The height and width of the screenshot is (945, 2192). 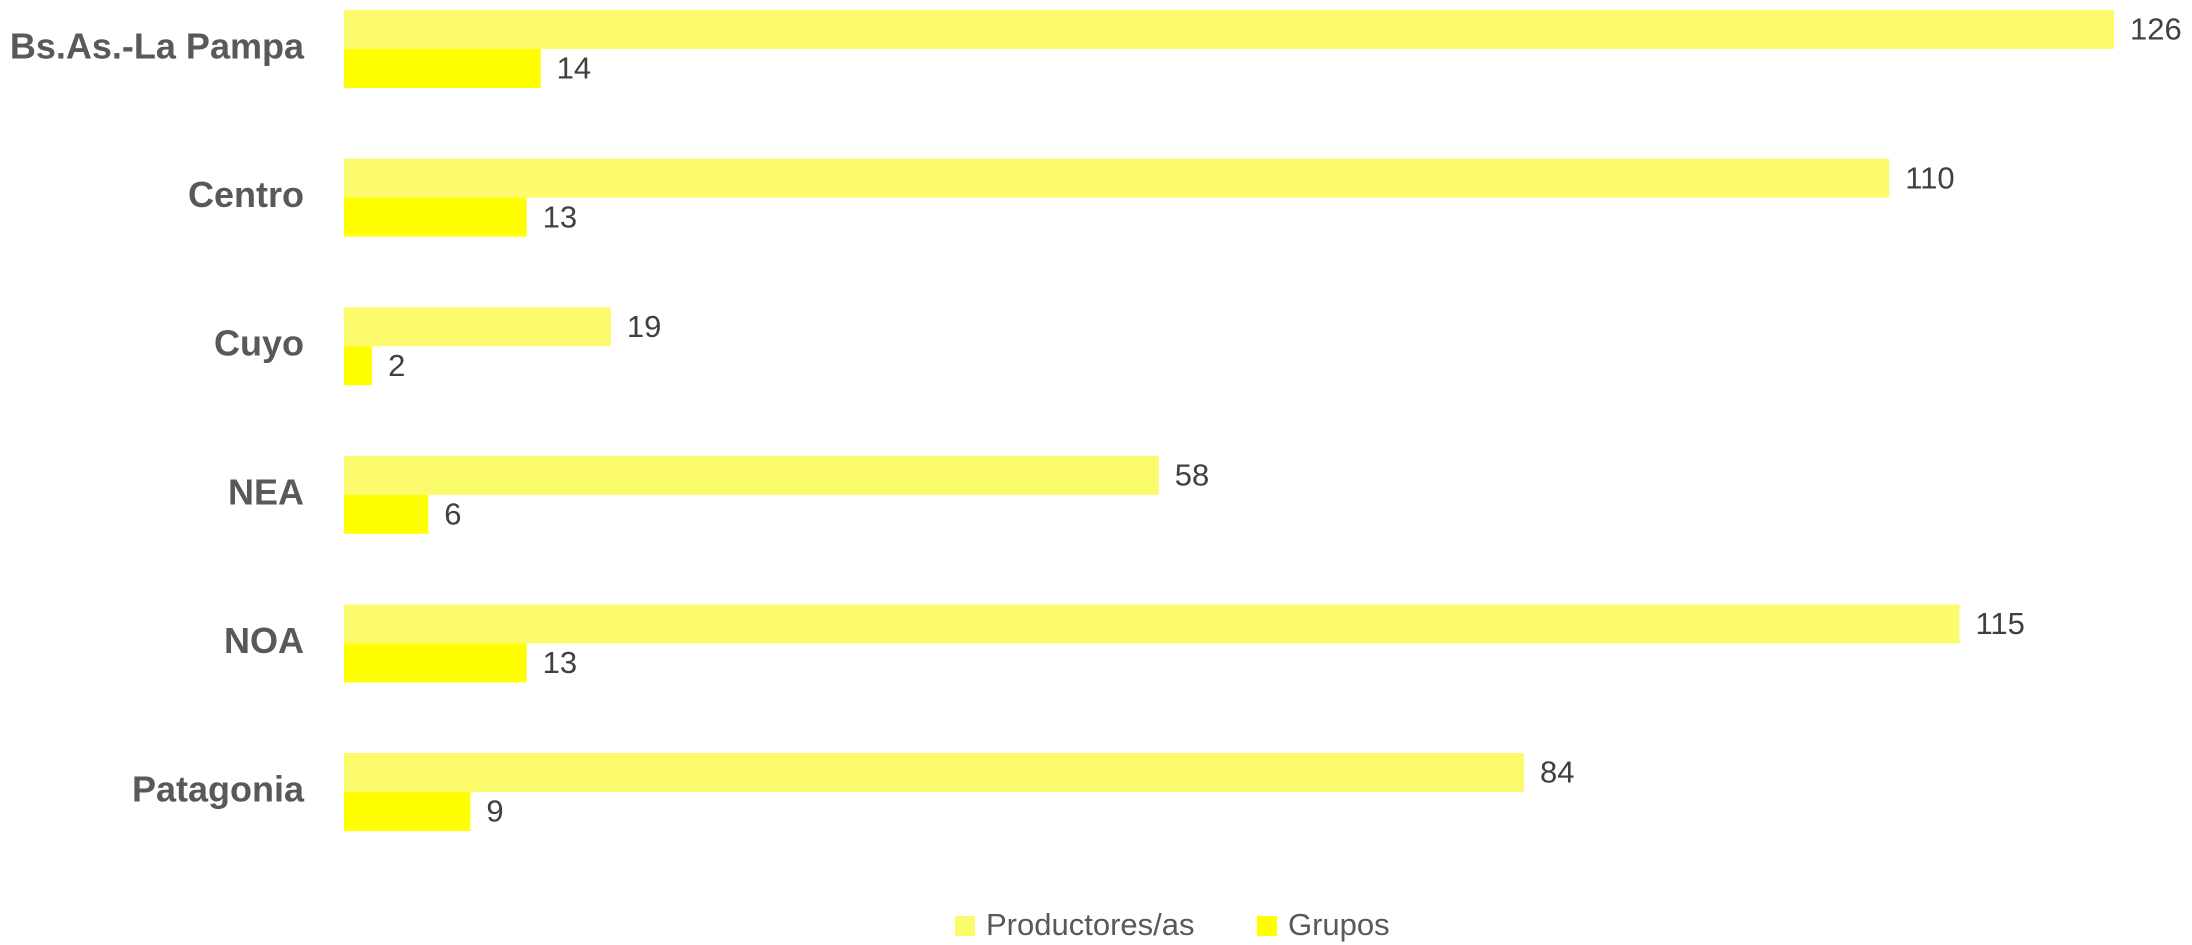 What do you see at coordinates (266, 491) in the screenshot?
I see `category-label: NEA` at bounding box center [266, 491].